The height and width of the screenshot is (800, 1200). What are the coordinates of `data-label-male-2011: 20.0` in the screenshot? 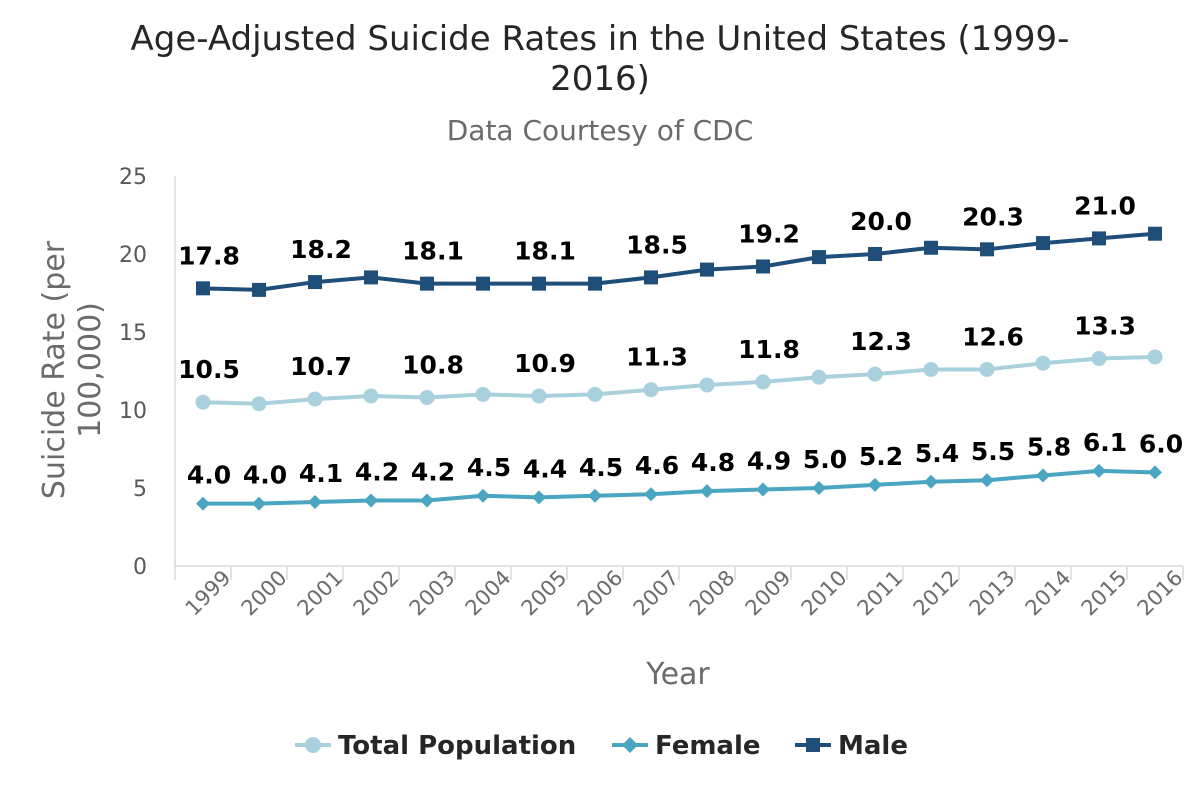 It's located at (881, 221).